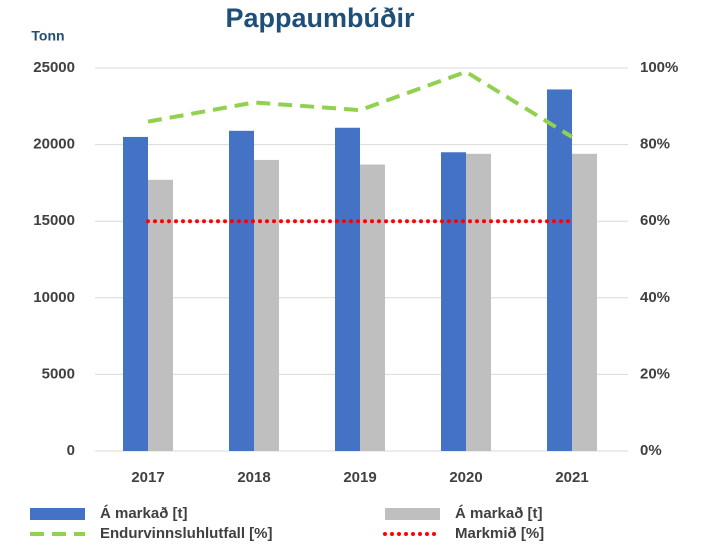 The height and width of the screenshot is (549, 718). I want to click on x-tick-label: 2019, so click(359, 477).